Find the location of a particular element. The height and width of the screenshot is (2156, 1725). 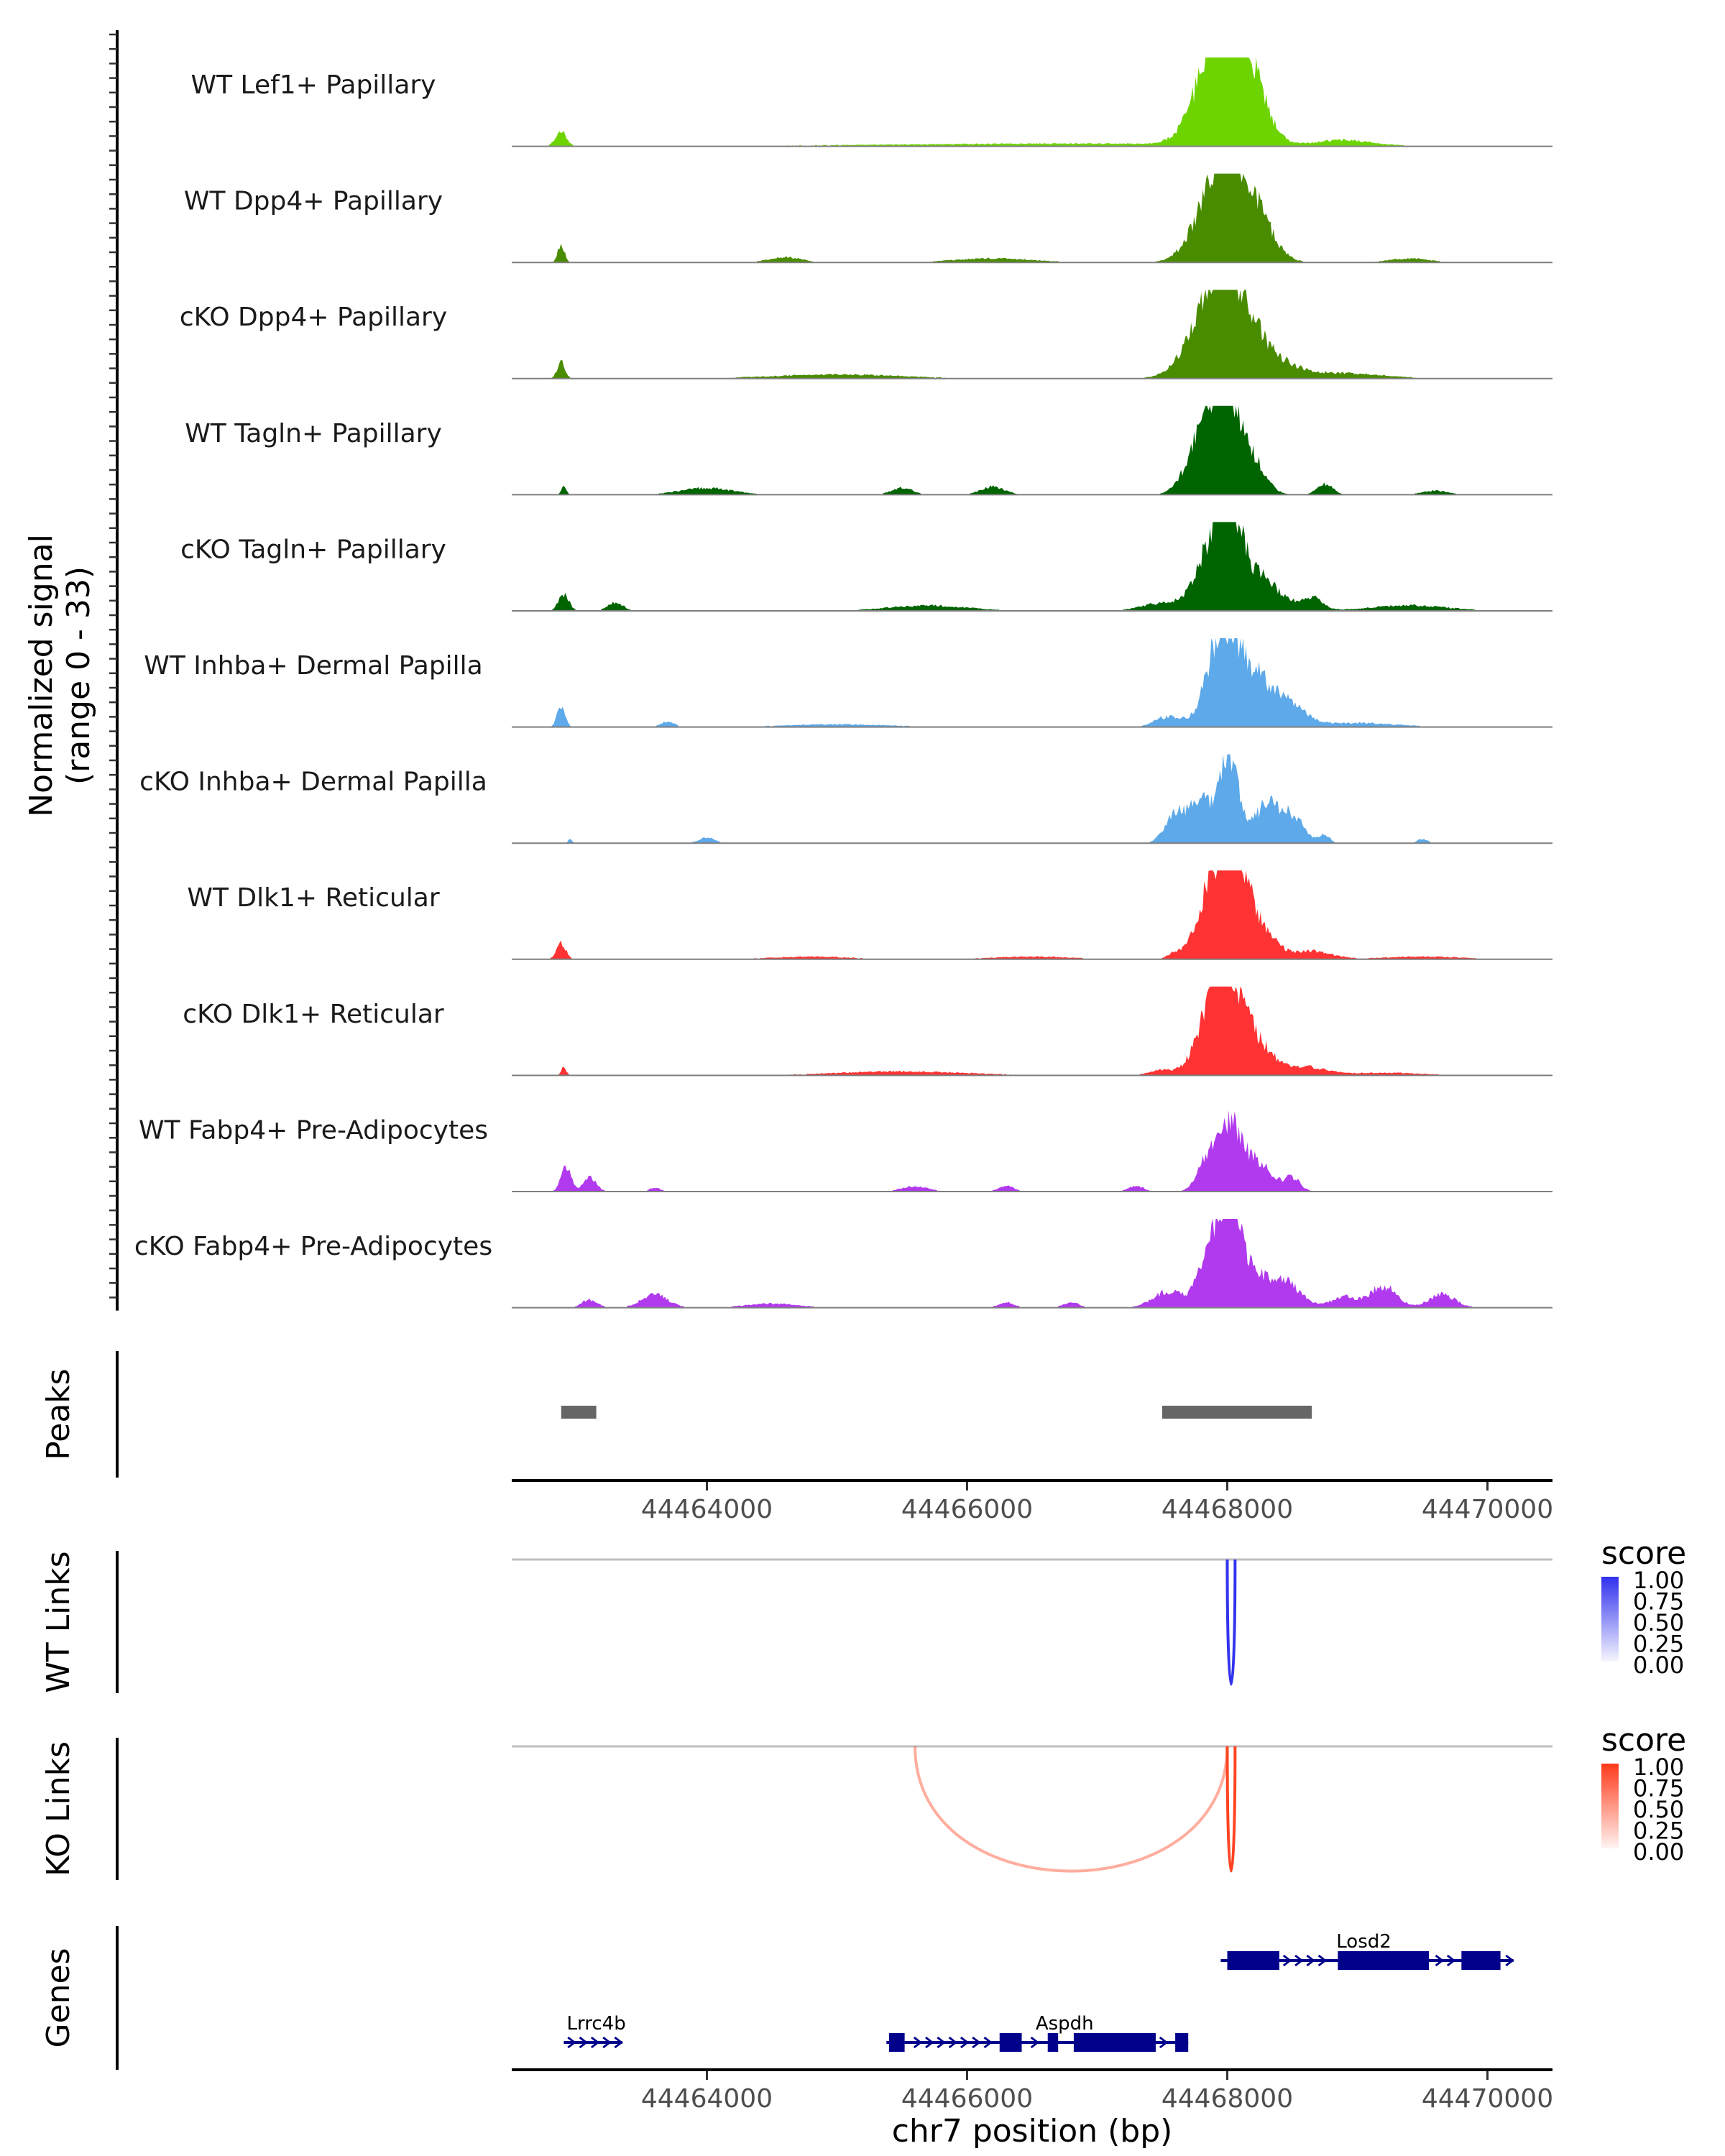

coverage-track: cKO Dpp4+ Papillary is located at coordinates (866, 334).